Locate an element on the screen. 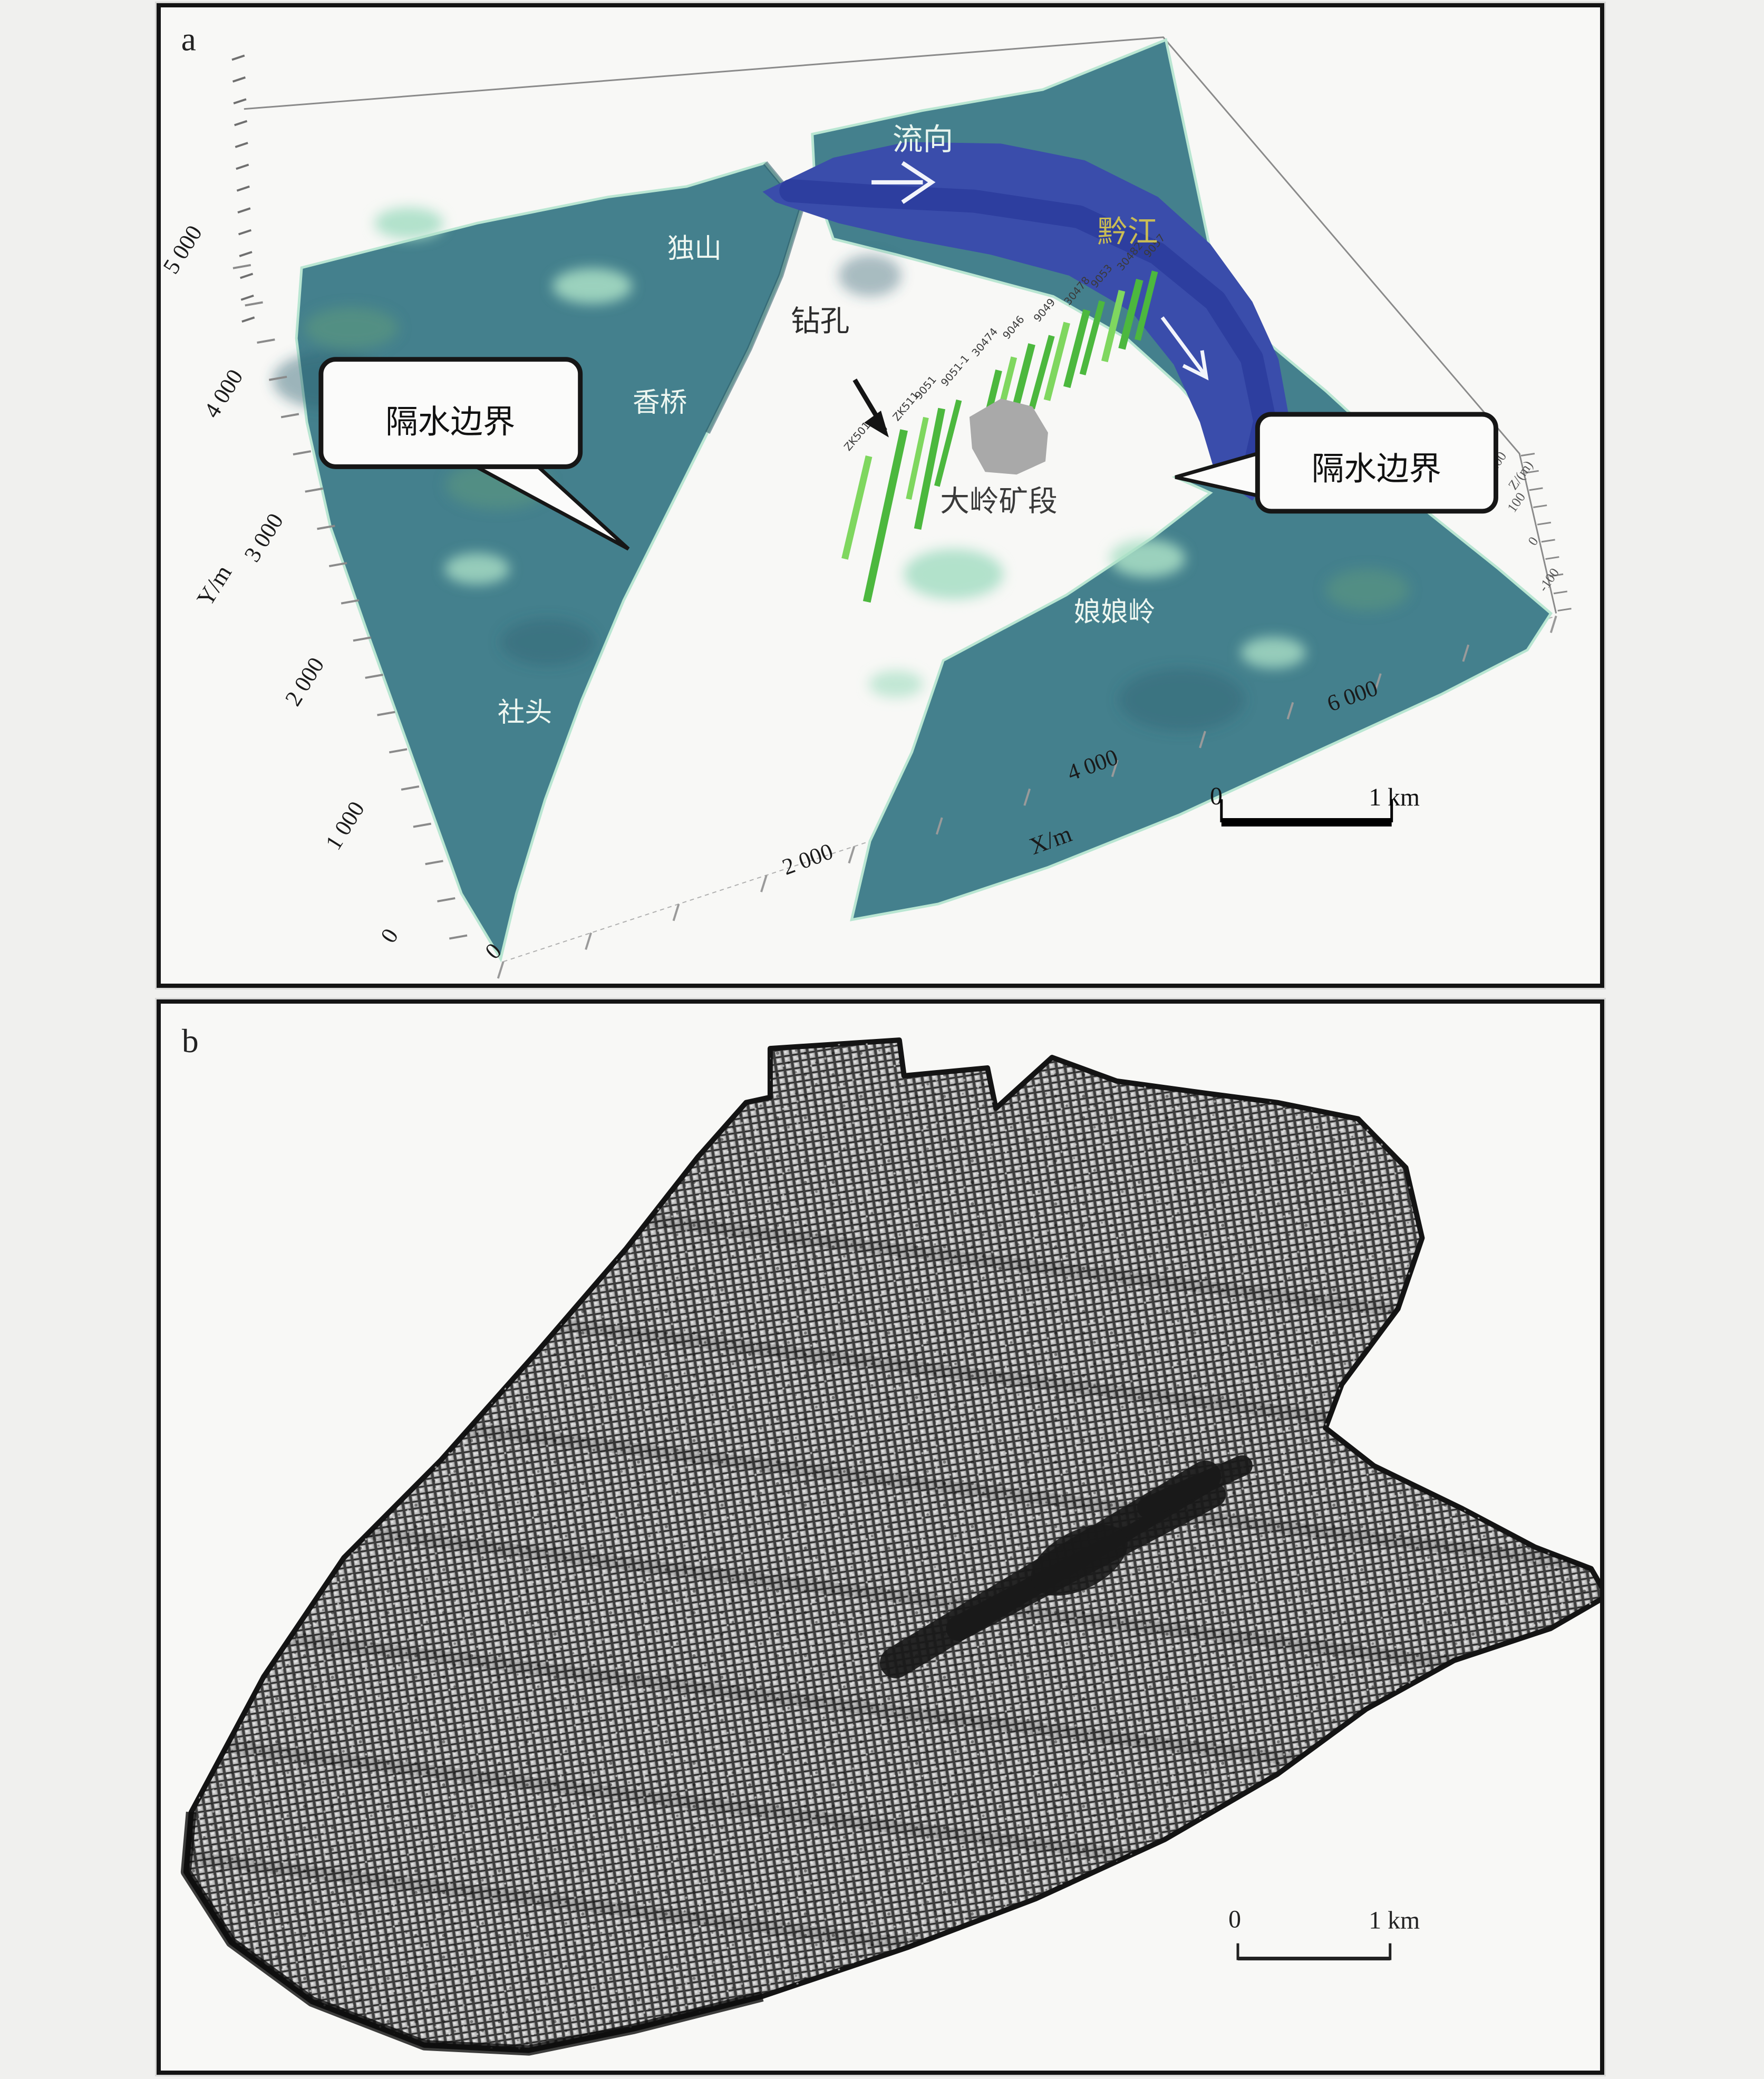 This screenshot has width=1764, height=2079. y-tick-0: 0 is located at coordinates (389, 935).